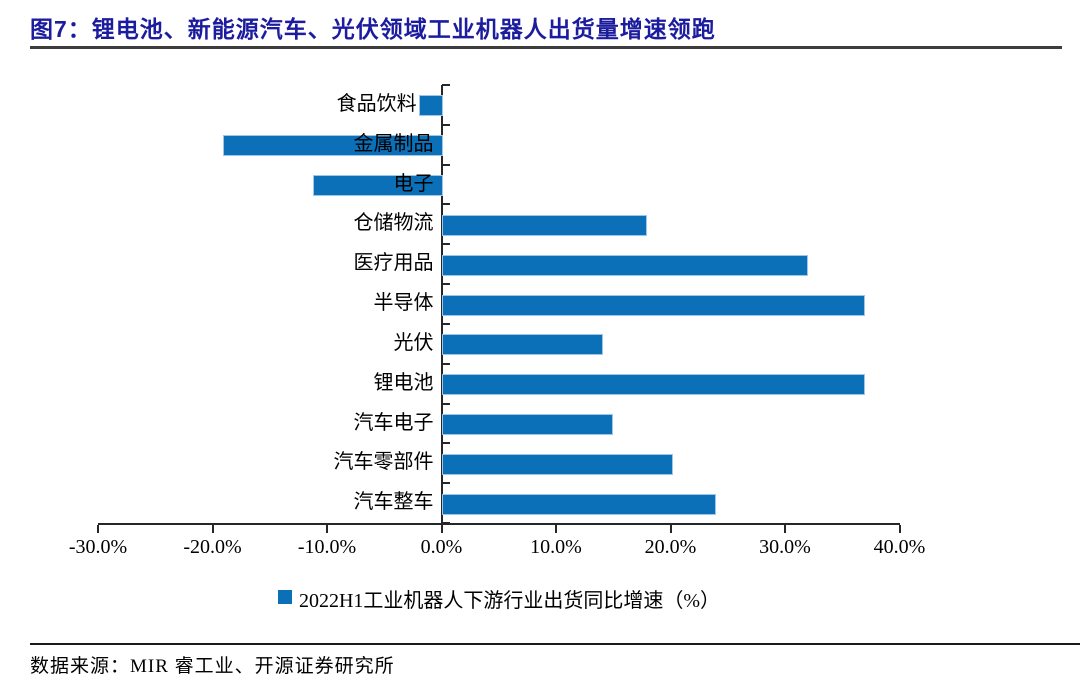 The image size is (1080, 687). Describe the element at coordinates (509, 601) in the screenshot. I see `legend-label: 2022H1工业机器人下游行业出货同比增速（%）` at that location.